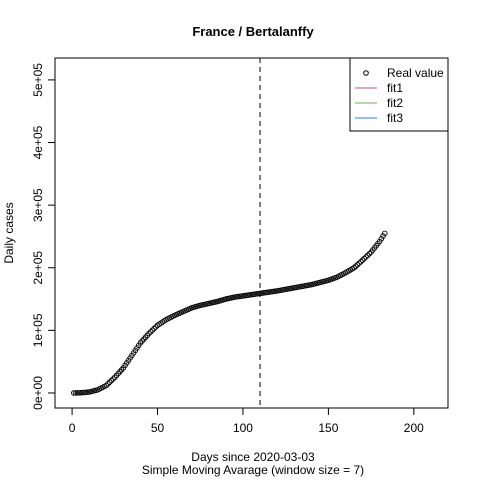  What do you see at coordinates (253, 470) in the screenshot?
I see `subtitle: Simple Moving Avarage (window size = 7)` at bounding box center [253, 470].